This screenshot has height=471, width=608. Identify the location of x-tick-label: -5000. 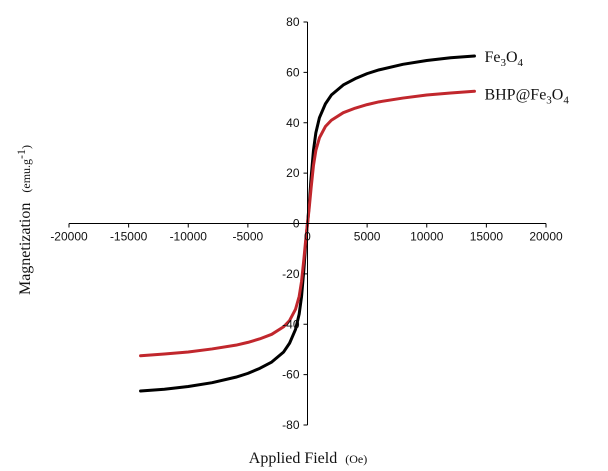
(248, 237).